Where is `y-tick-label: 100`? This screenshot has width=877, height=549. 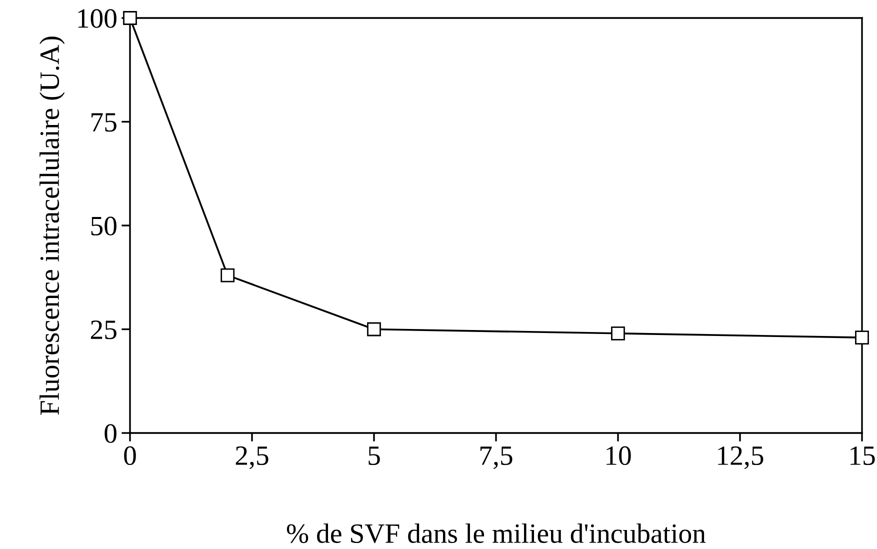
y-tick-label: 100 is located at coordinates (97, 18).